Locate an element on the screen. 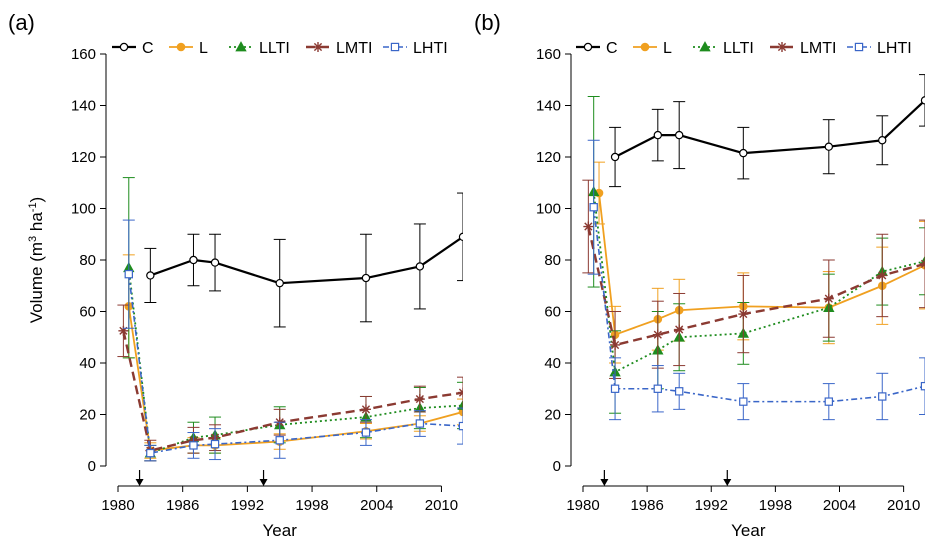 Image resolution: width=925 pixels, height=547 pixels. legend-item-lhti: LHTI is located at coordinates (415, 48).